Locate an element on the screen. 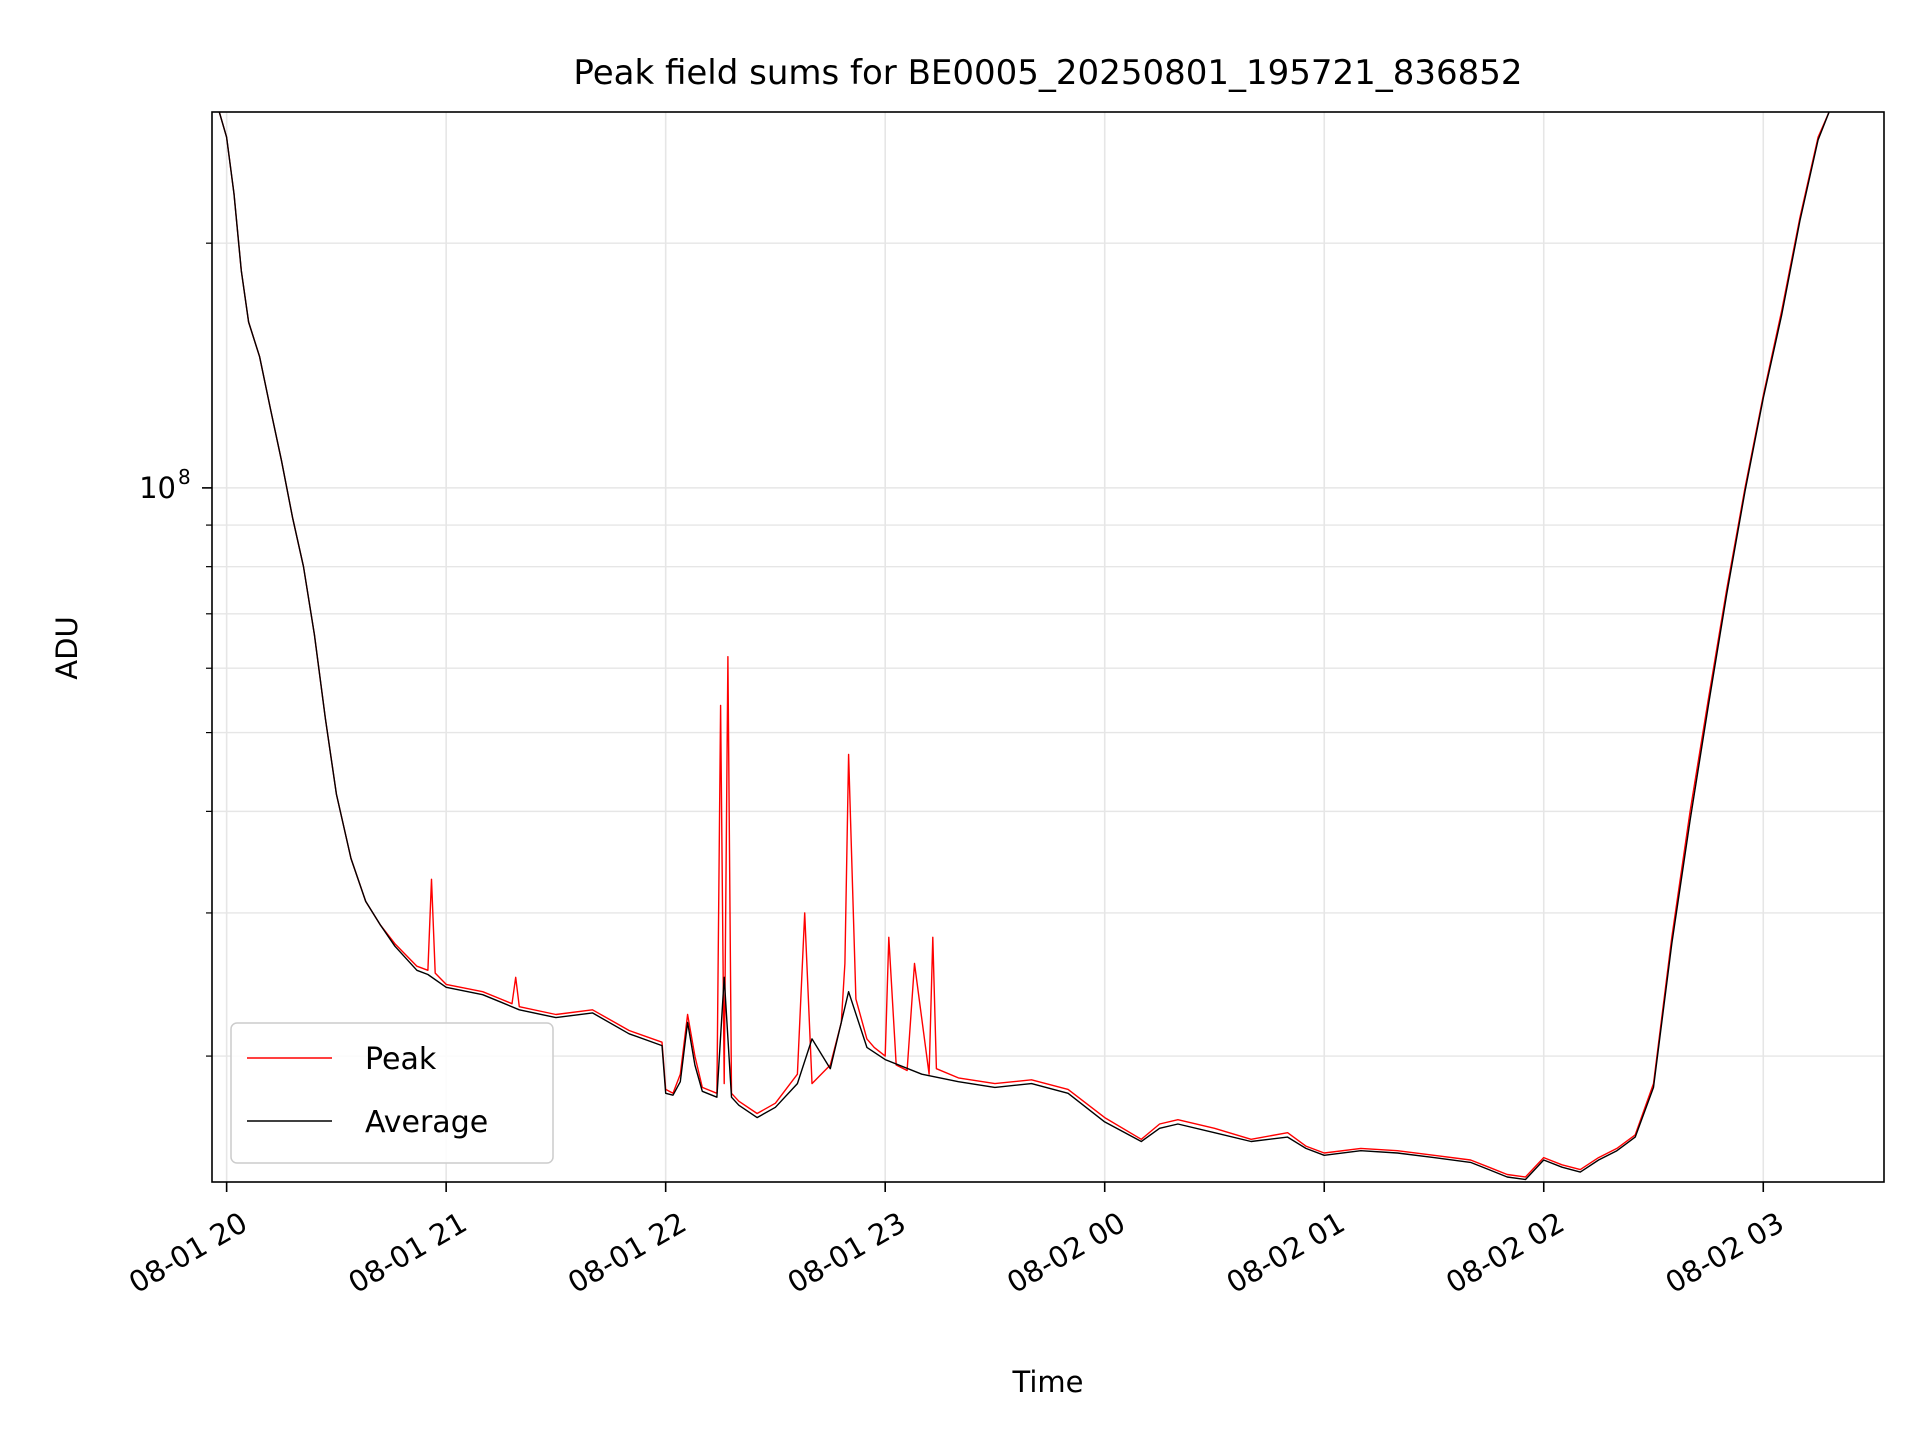 The image size is (1920, 1440). y-tick-label-exponent: 8 is located at coordinates (184, 477).